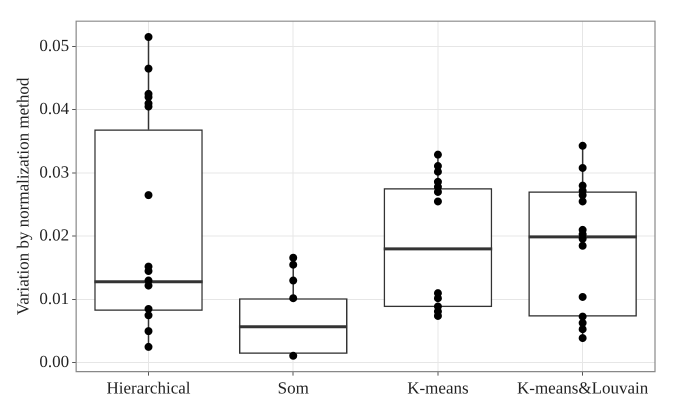 Image resolution: width=693 pixels, height=412 pixels. What do you see at coordinates (54, 108) in the screenshot?
I see `y-tick-label: 0.04` at bounding box center [54, 108].